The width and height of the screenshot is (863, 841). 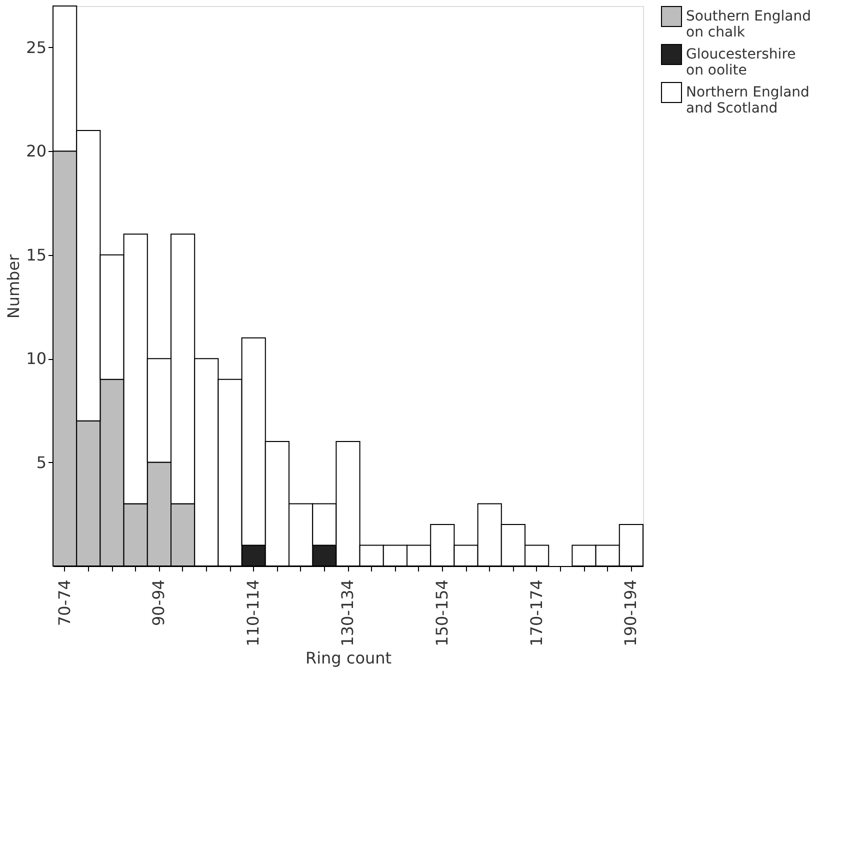 I want to click on y-axis-title: Number, so click(x=14, y=286).